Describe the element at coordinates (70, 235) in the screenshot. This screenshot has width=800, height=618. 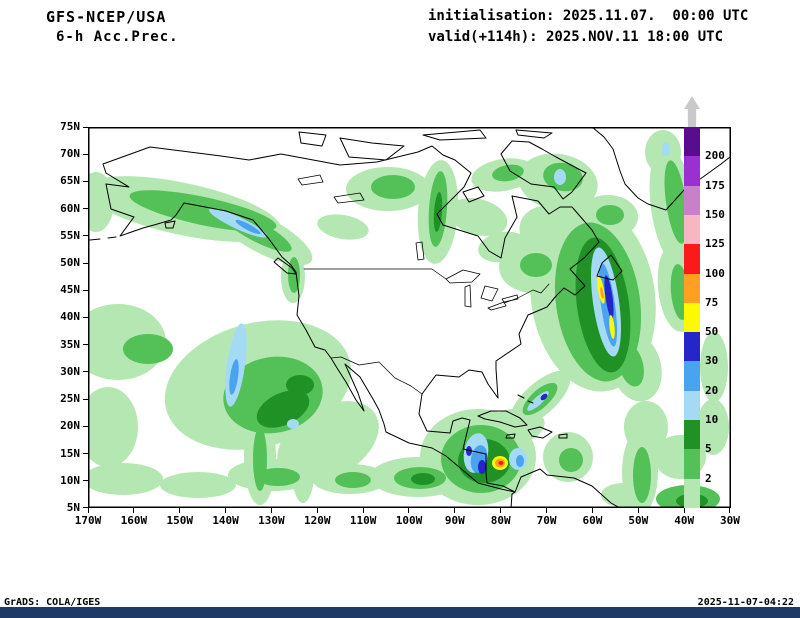
I see `lat-label: 55N` at that location.